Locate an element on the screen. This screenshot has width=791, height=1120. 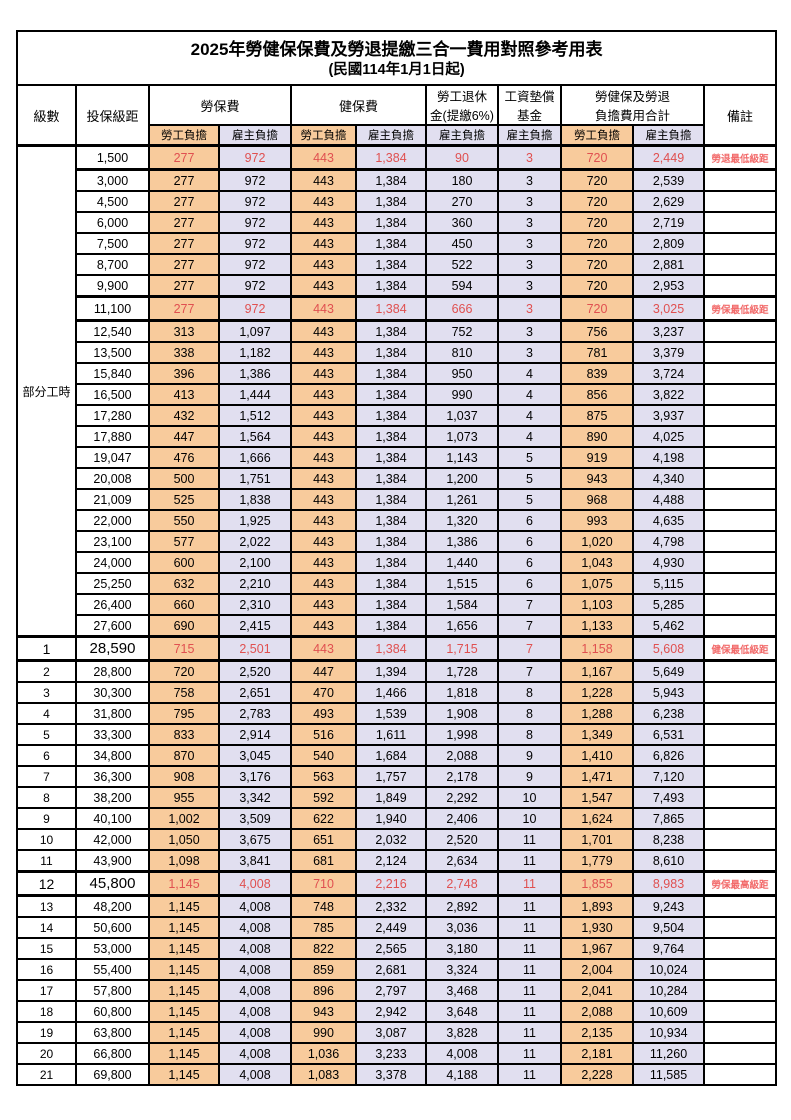
labor-employee-cell: 550 is located at coordinates (184, 520).